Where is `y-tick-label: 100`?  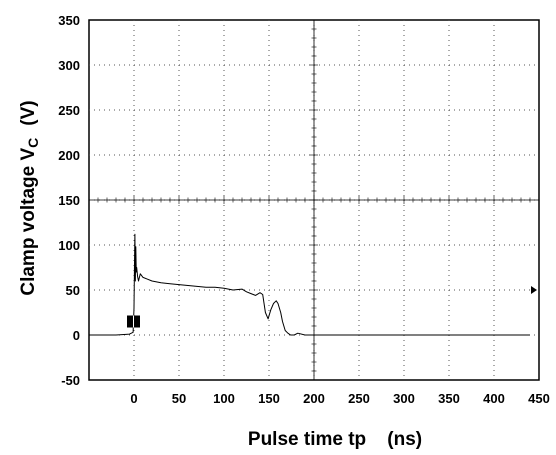 y-tick-label: 100 is located at coordinates (69, 245).